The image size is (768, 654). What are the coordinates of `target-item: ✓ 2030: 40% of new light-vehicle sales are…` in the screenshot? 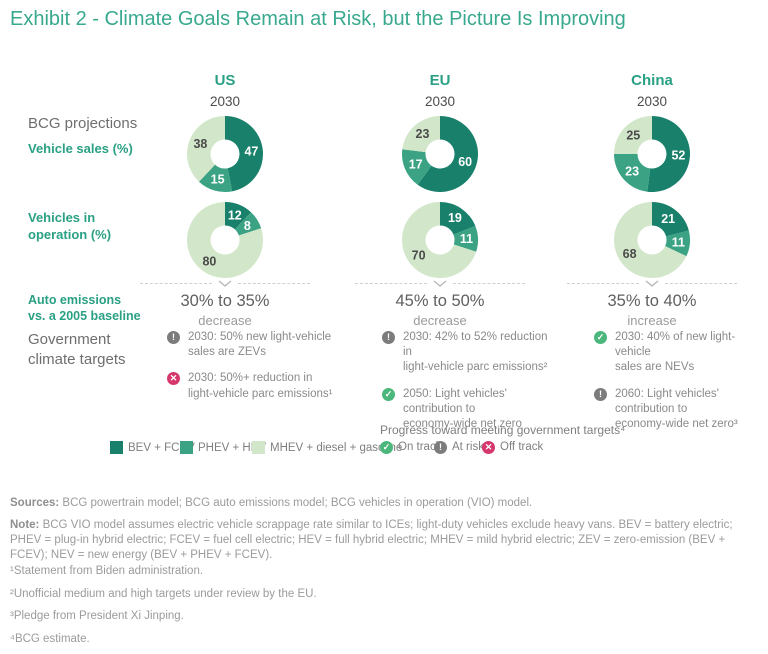 It's located at (678, 353).